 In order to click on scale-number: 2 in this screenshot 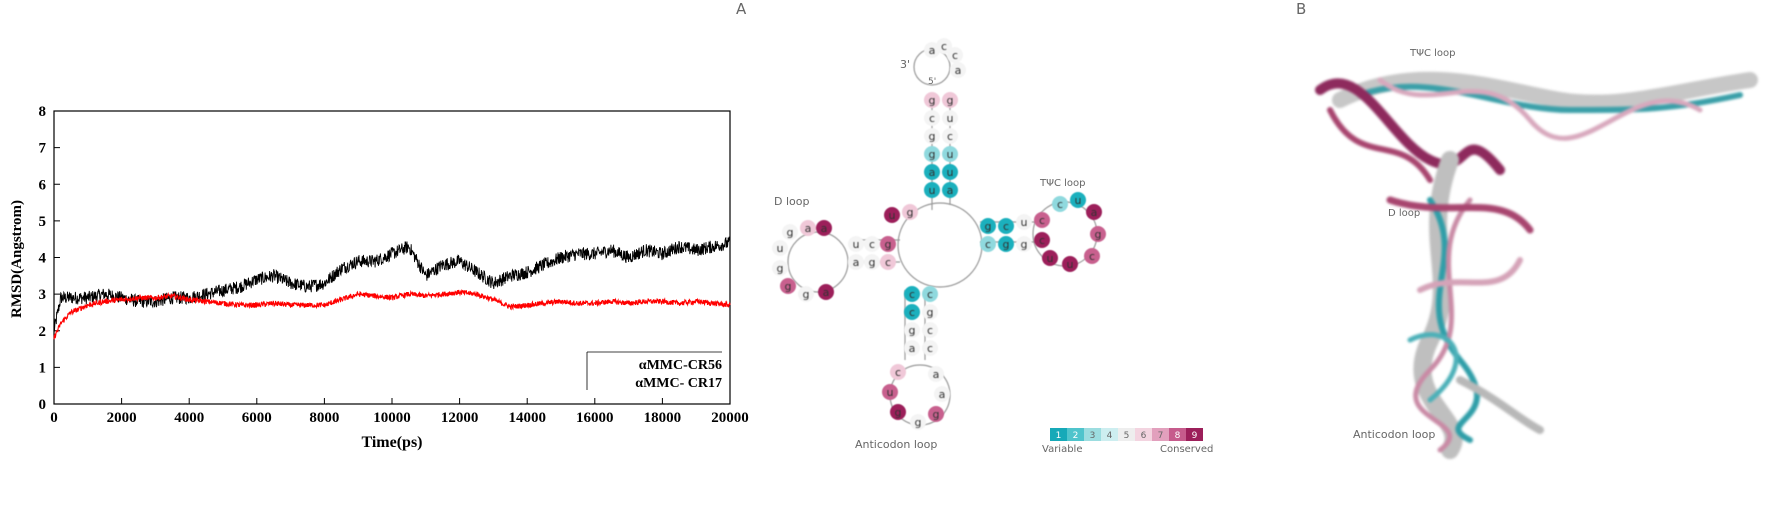, I will do `click(1076, 436)`.